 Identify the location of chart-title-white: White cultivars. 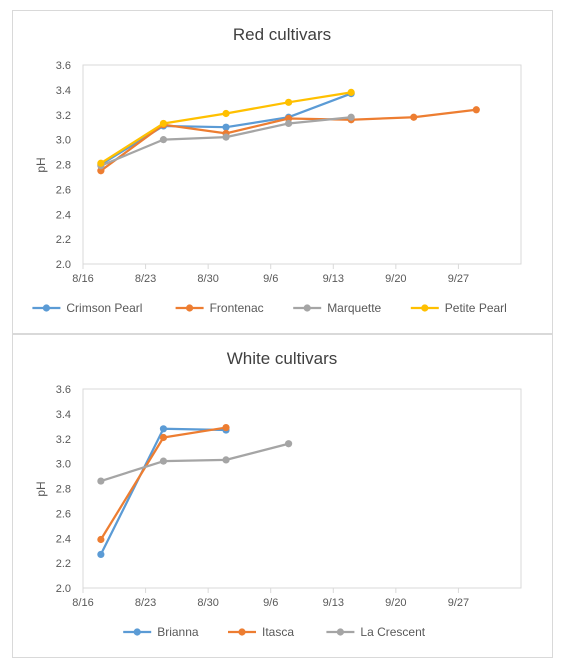
(282, 358).